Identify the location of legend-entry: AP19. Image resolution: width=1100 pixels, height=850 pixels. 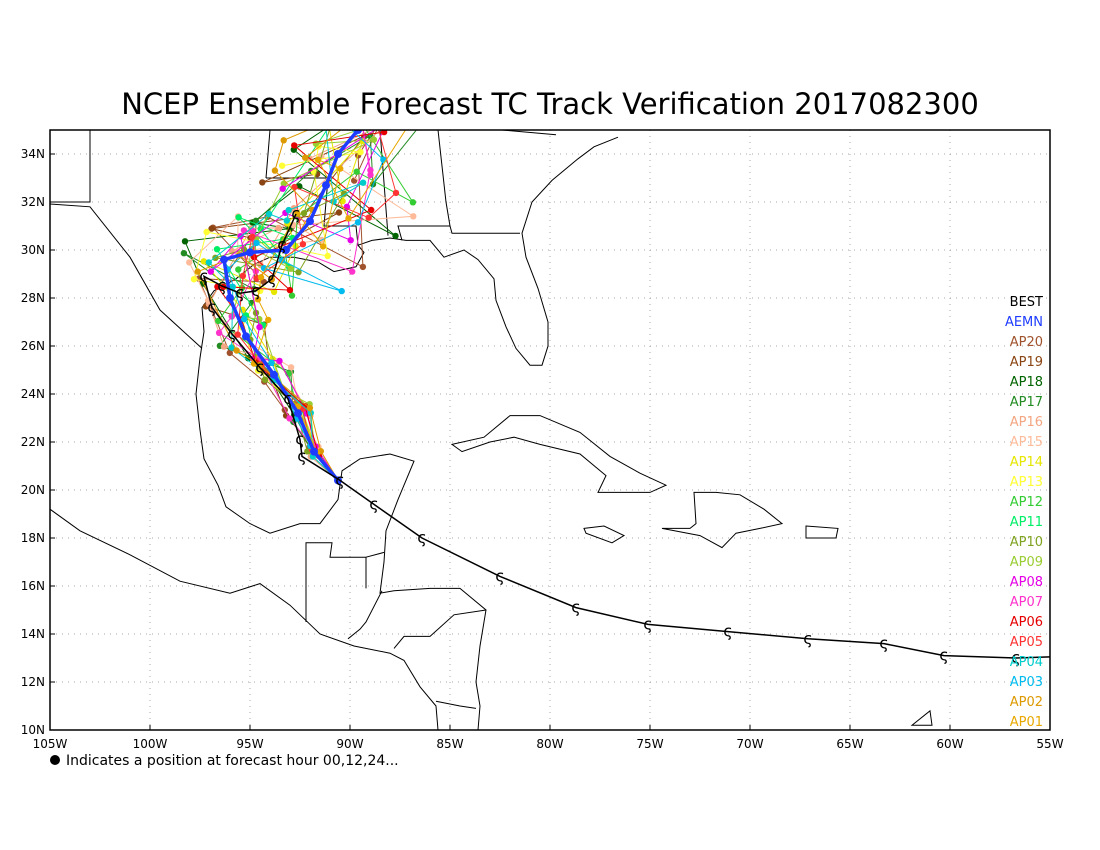
(1026, 362).